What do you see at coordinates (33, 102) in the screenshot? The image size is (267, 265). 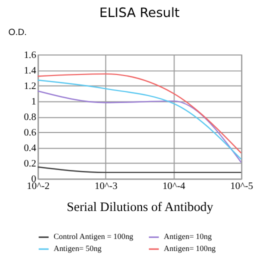 I see `y-tick-label: 1` at bounding box center [33, 102].